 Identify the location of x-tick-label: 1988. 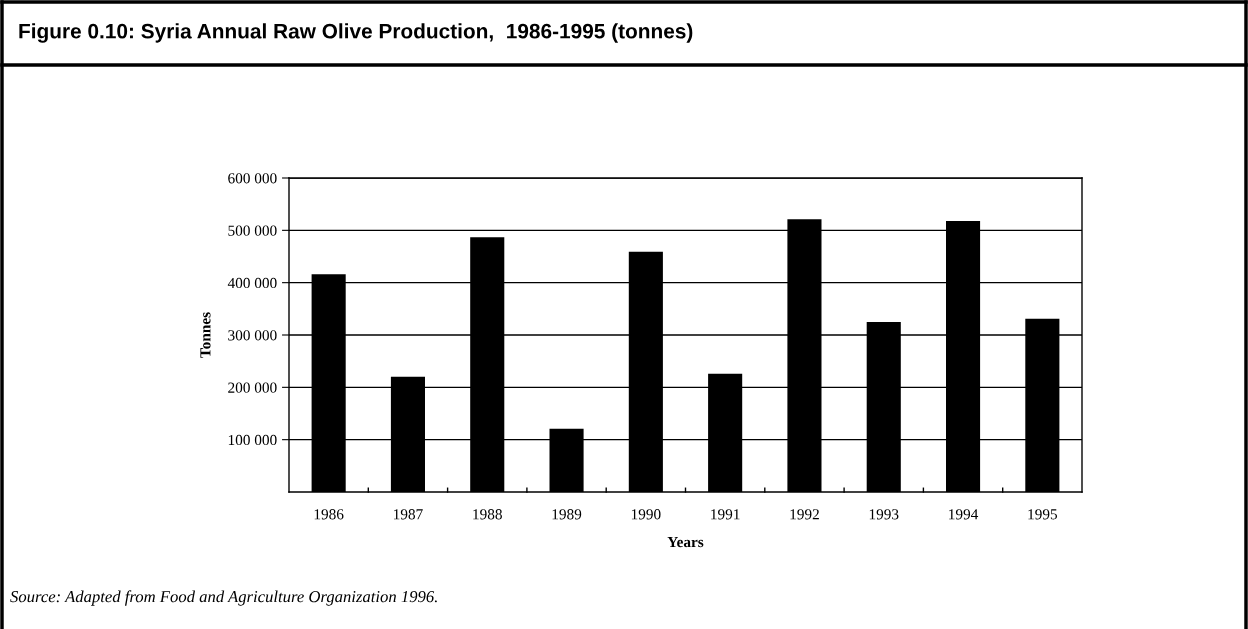
(487, 514).